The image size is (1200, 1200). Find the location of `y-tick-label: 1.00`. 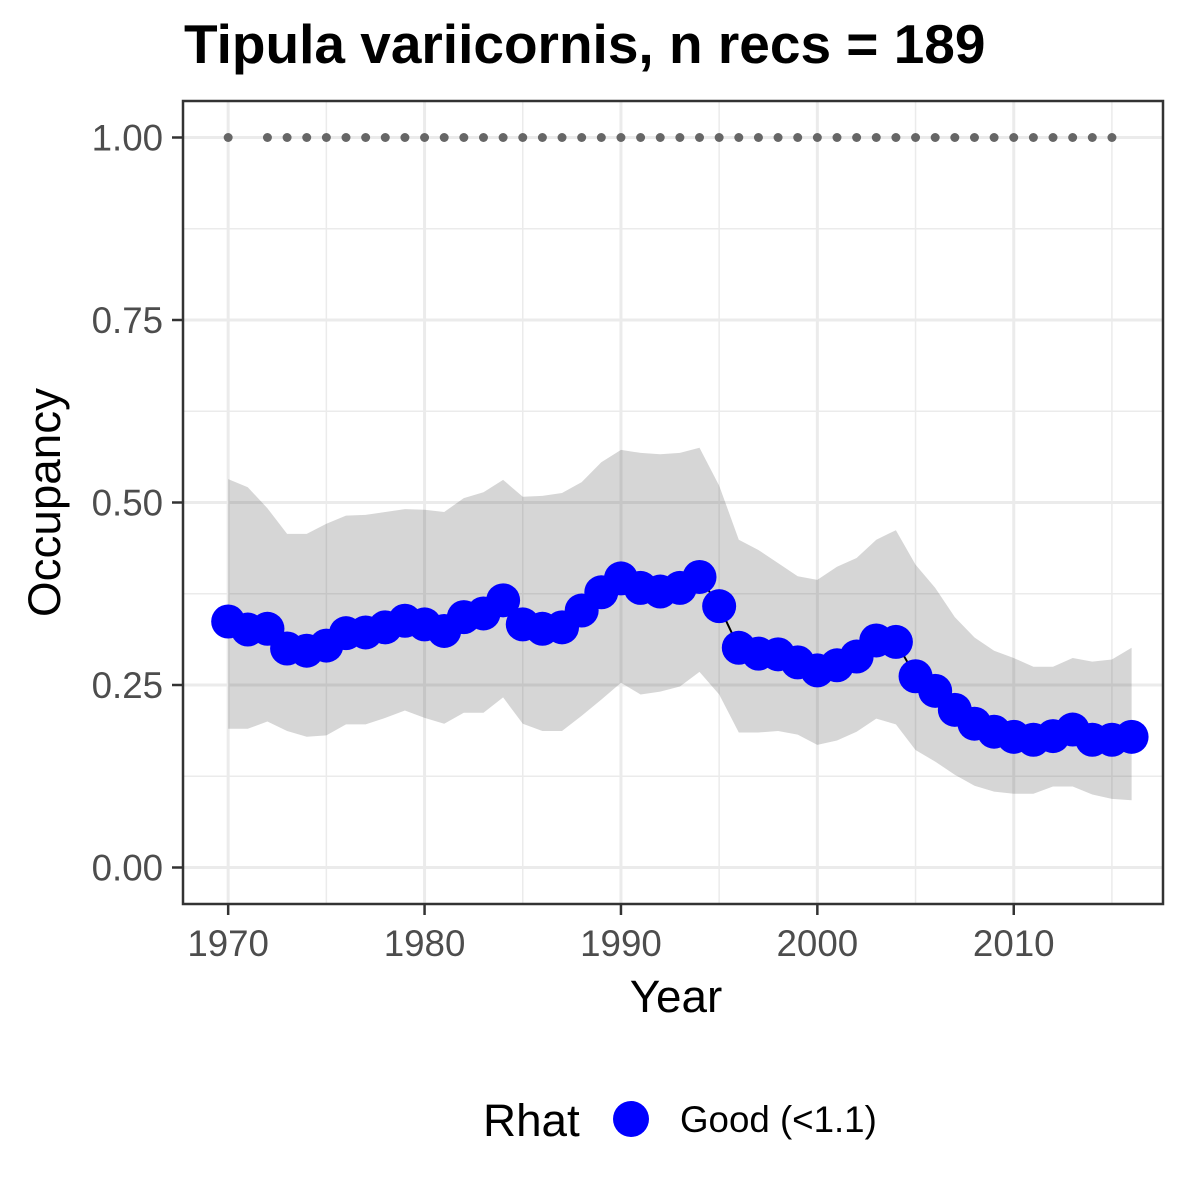

y-tick-label: 1.00 is located at coordinates (127, 138).